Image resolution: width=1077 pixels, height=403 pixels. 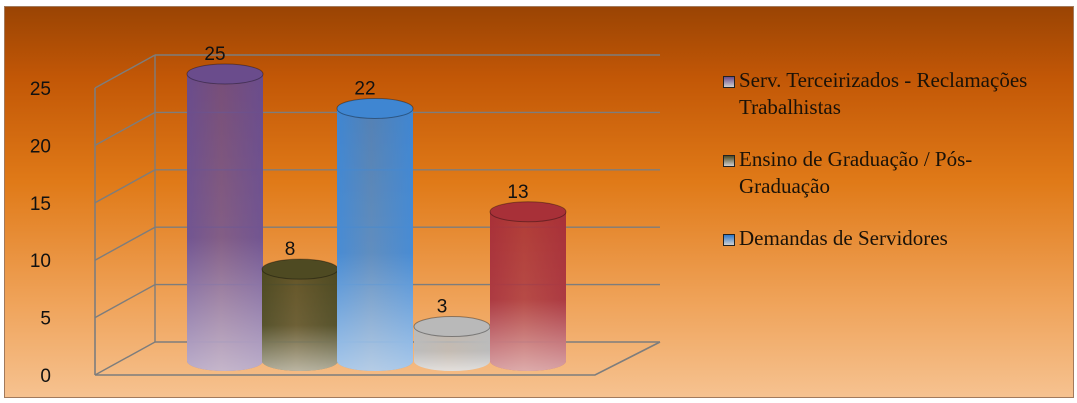 I want to click on y-tick-label: 20, so click(x=40, y=146).